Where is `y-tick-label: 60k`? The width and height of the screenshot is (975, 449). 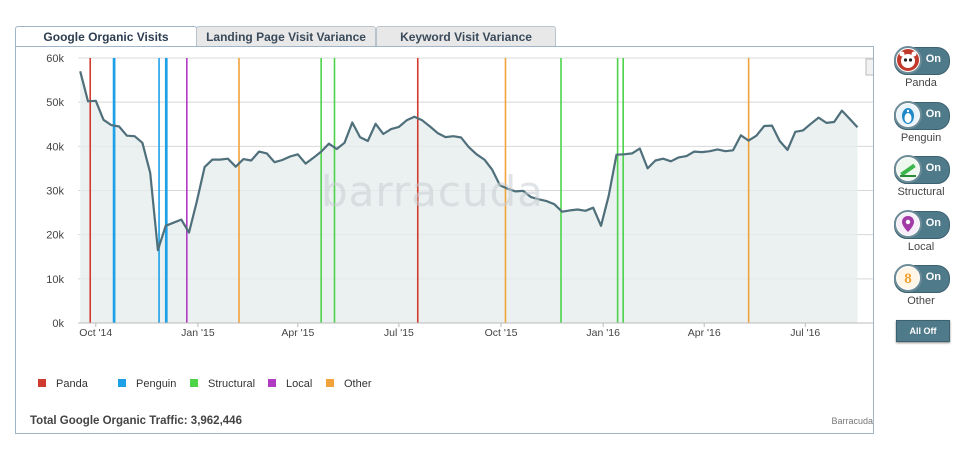 y-tick-label: 60k is located at coordinates (55, 59).